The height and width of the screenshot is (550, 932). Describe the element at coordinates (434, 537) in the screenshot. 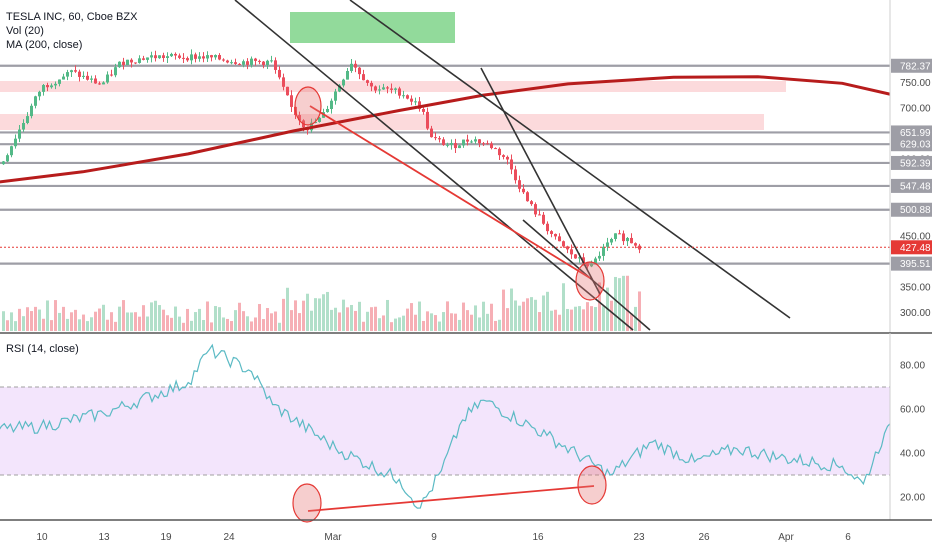

I see `time-tick-label: 9` at that location.